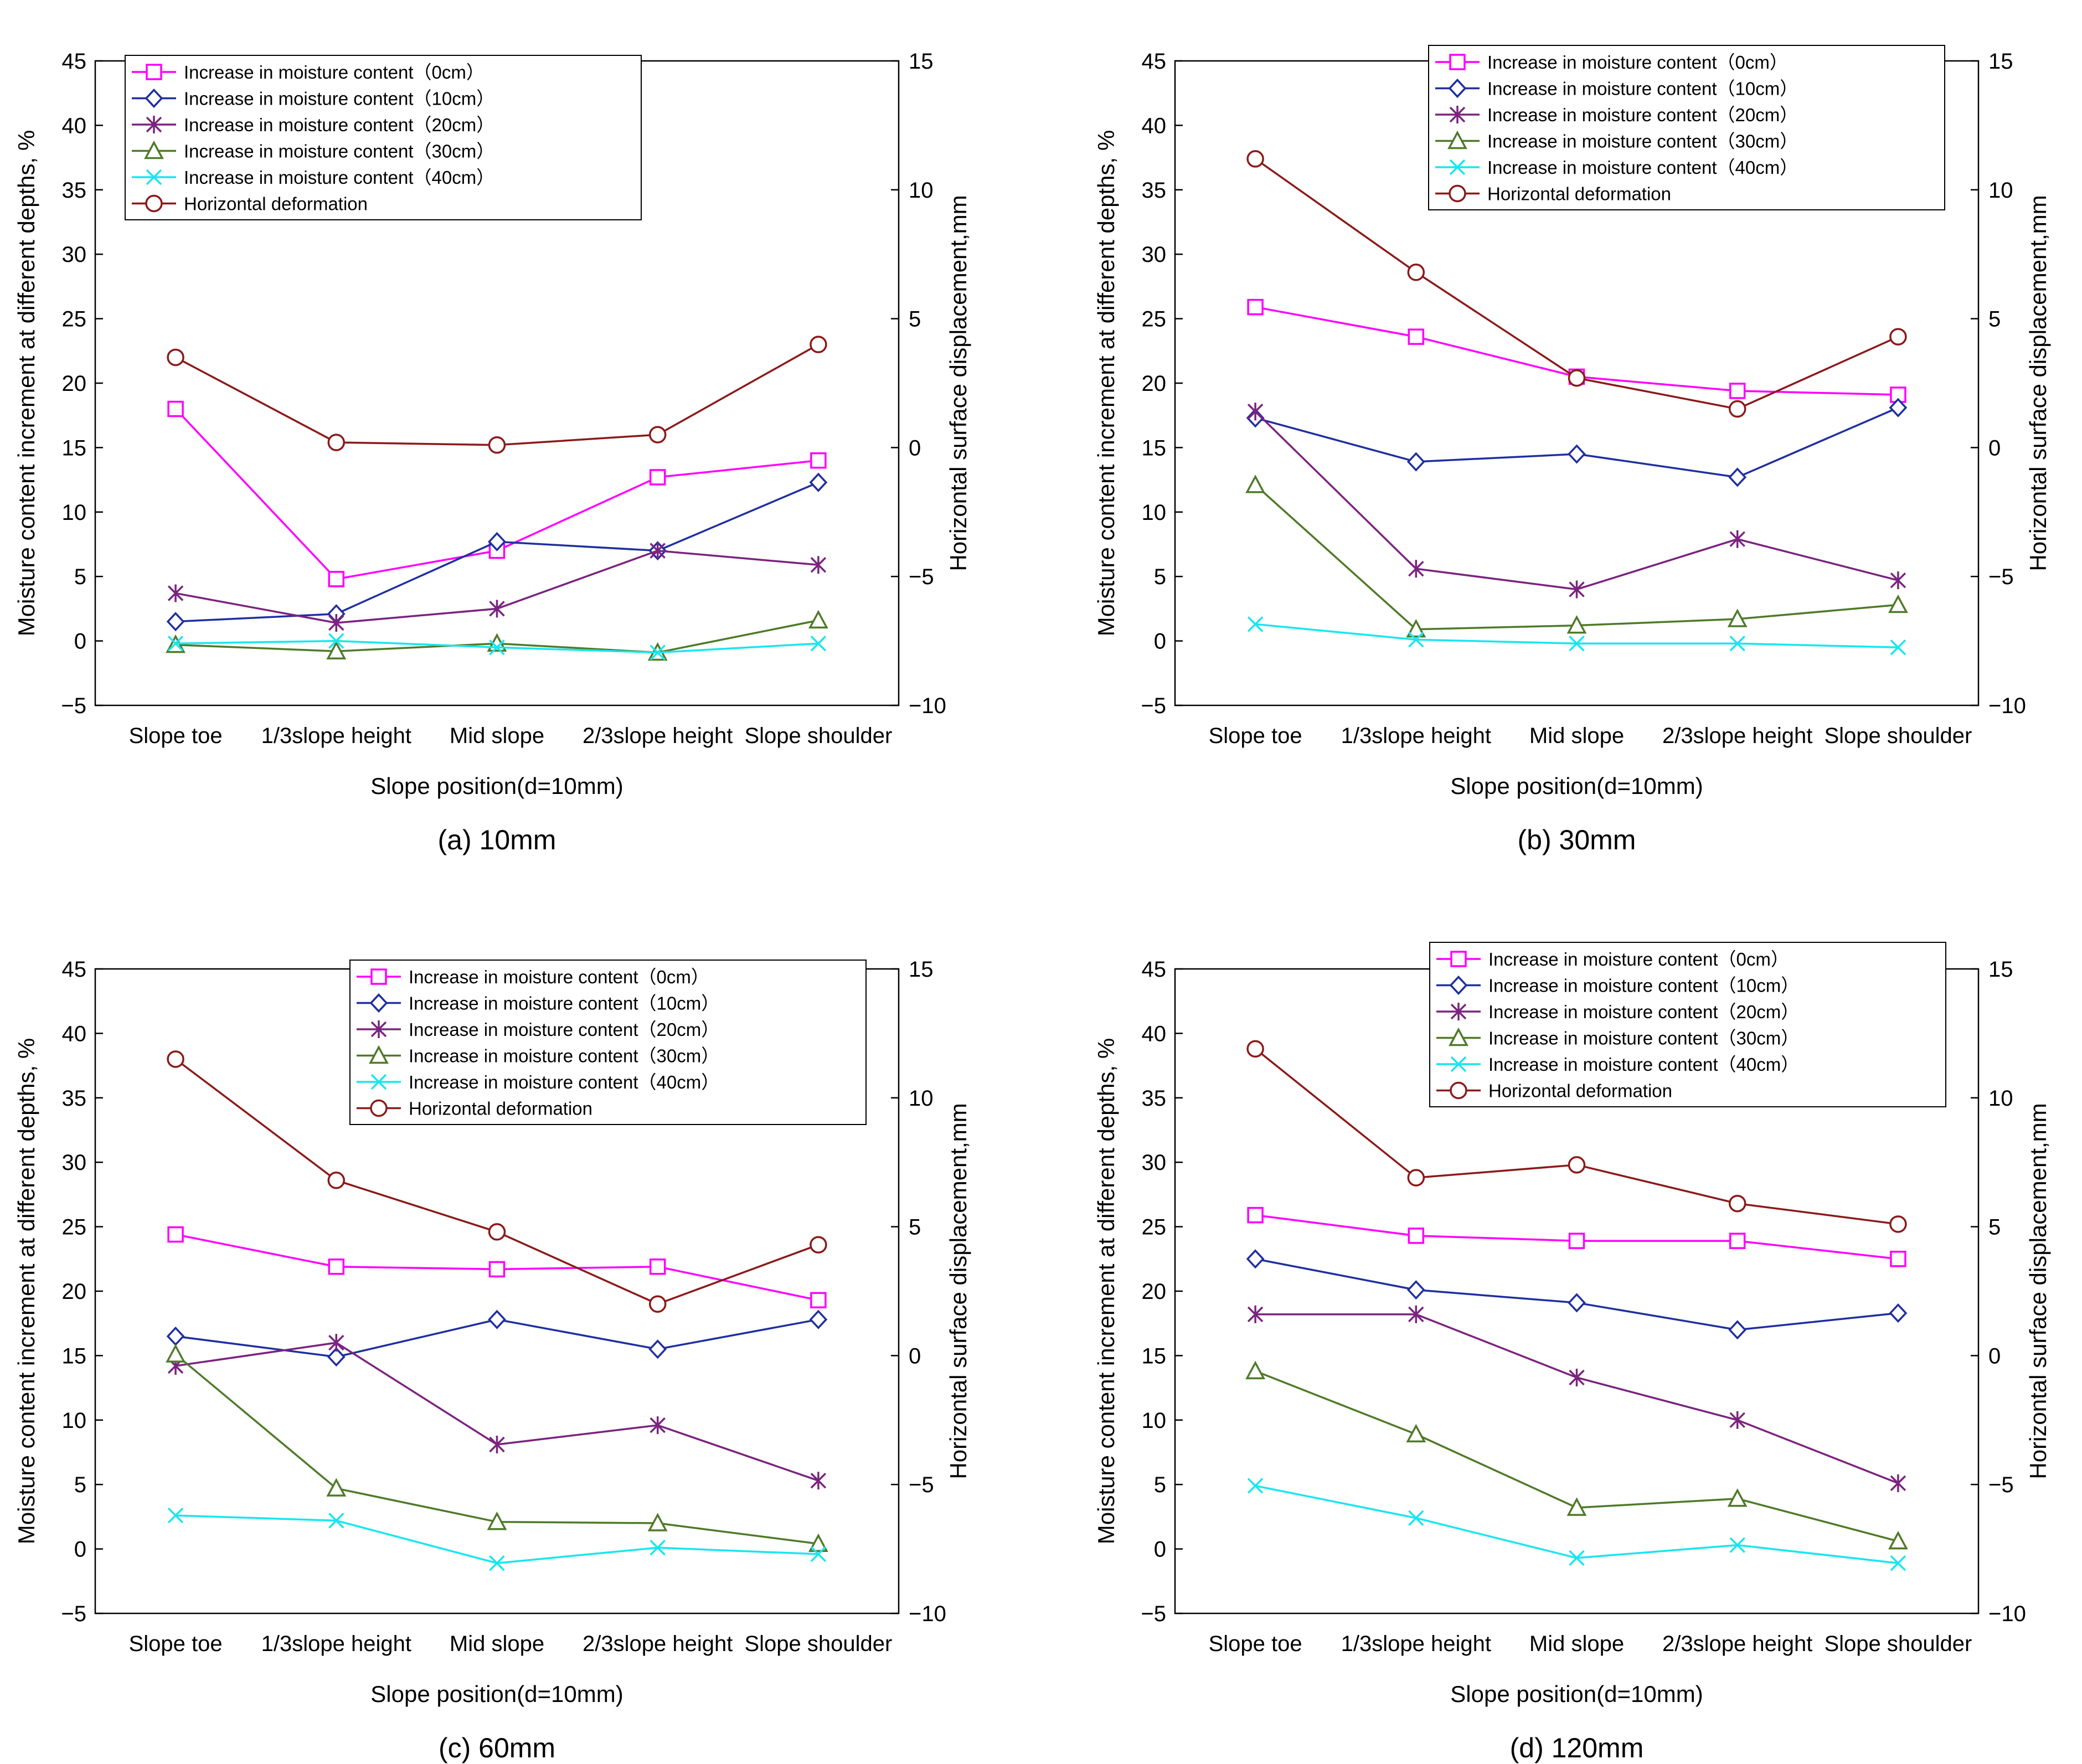  Describe the element at coordinates (915, 448) in the screenshot. I see `y-right-tick-label: 0` at that location.